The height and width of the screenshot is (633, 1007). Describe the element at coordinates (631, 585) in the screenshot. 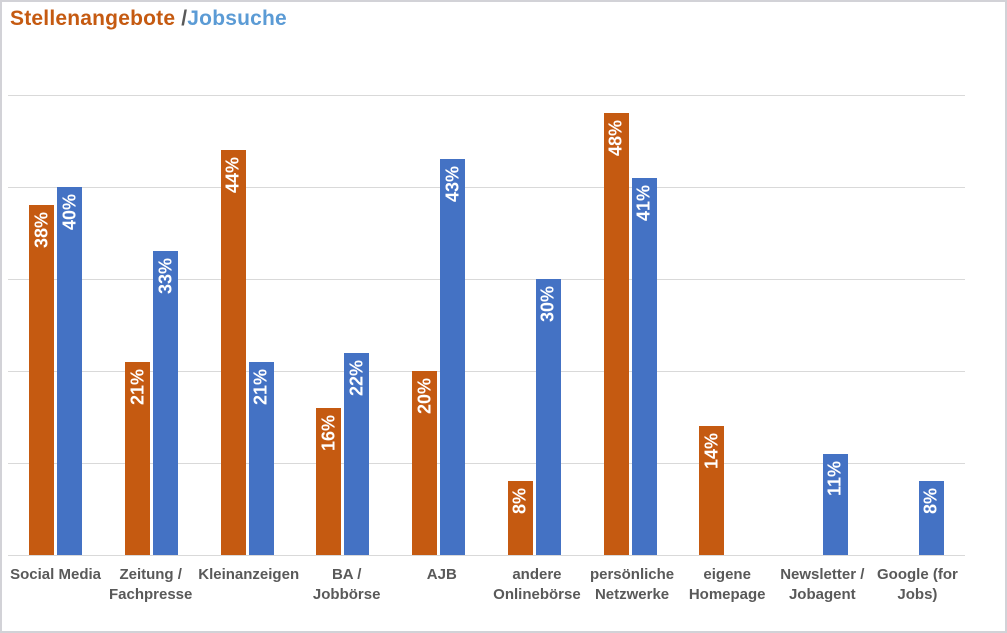

I see `category-label: persönliche Netzwerke` at that location.